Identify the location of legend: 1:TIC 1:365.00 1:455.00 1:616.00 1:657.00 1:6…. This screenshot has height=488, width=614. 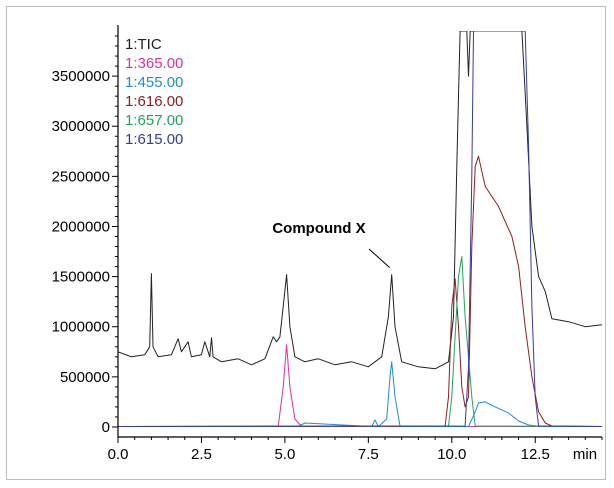
(154, 92).